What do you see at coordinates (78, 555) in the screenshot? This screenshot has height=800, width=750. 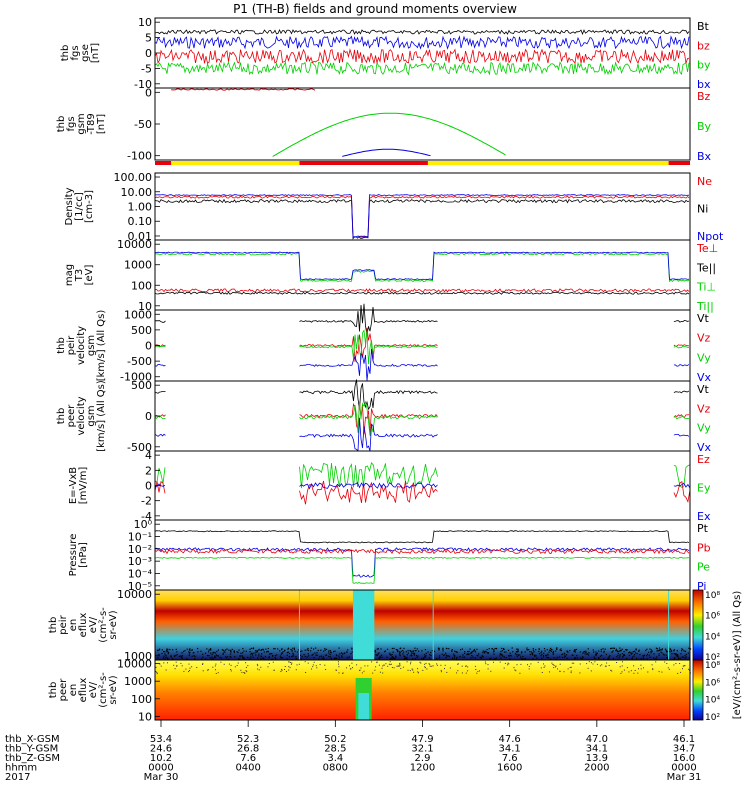 I see `y-axis-label: Pressure [nPa]` at bounding box center [78, 555].